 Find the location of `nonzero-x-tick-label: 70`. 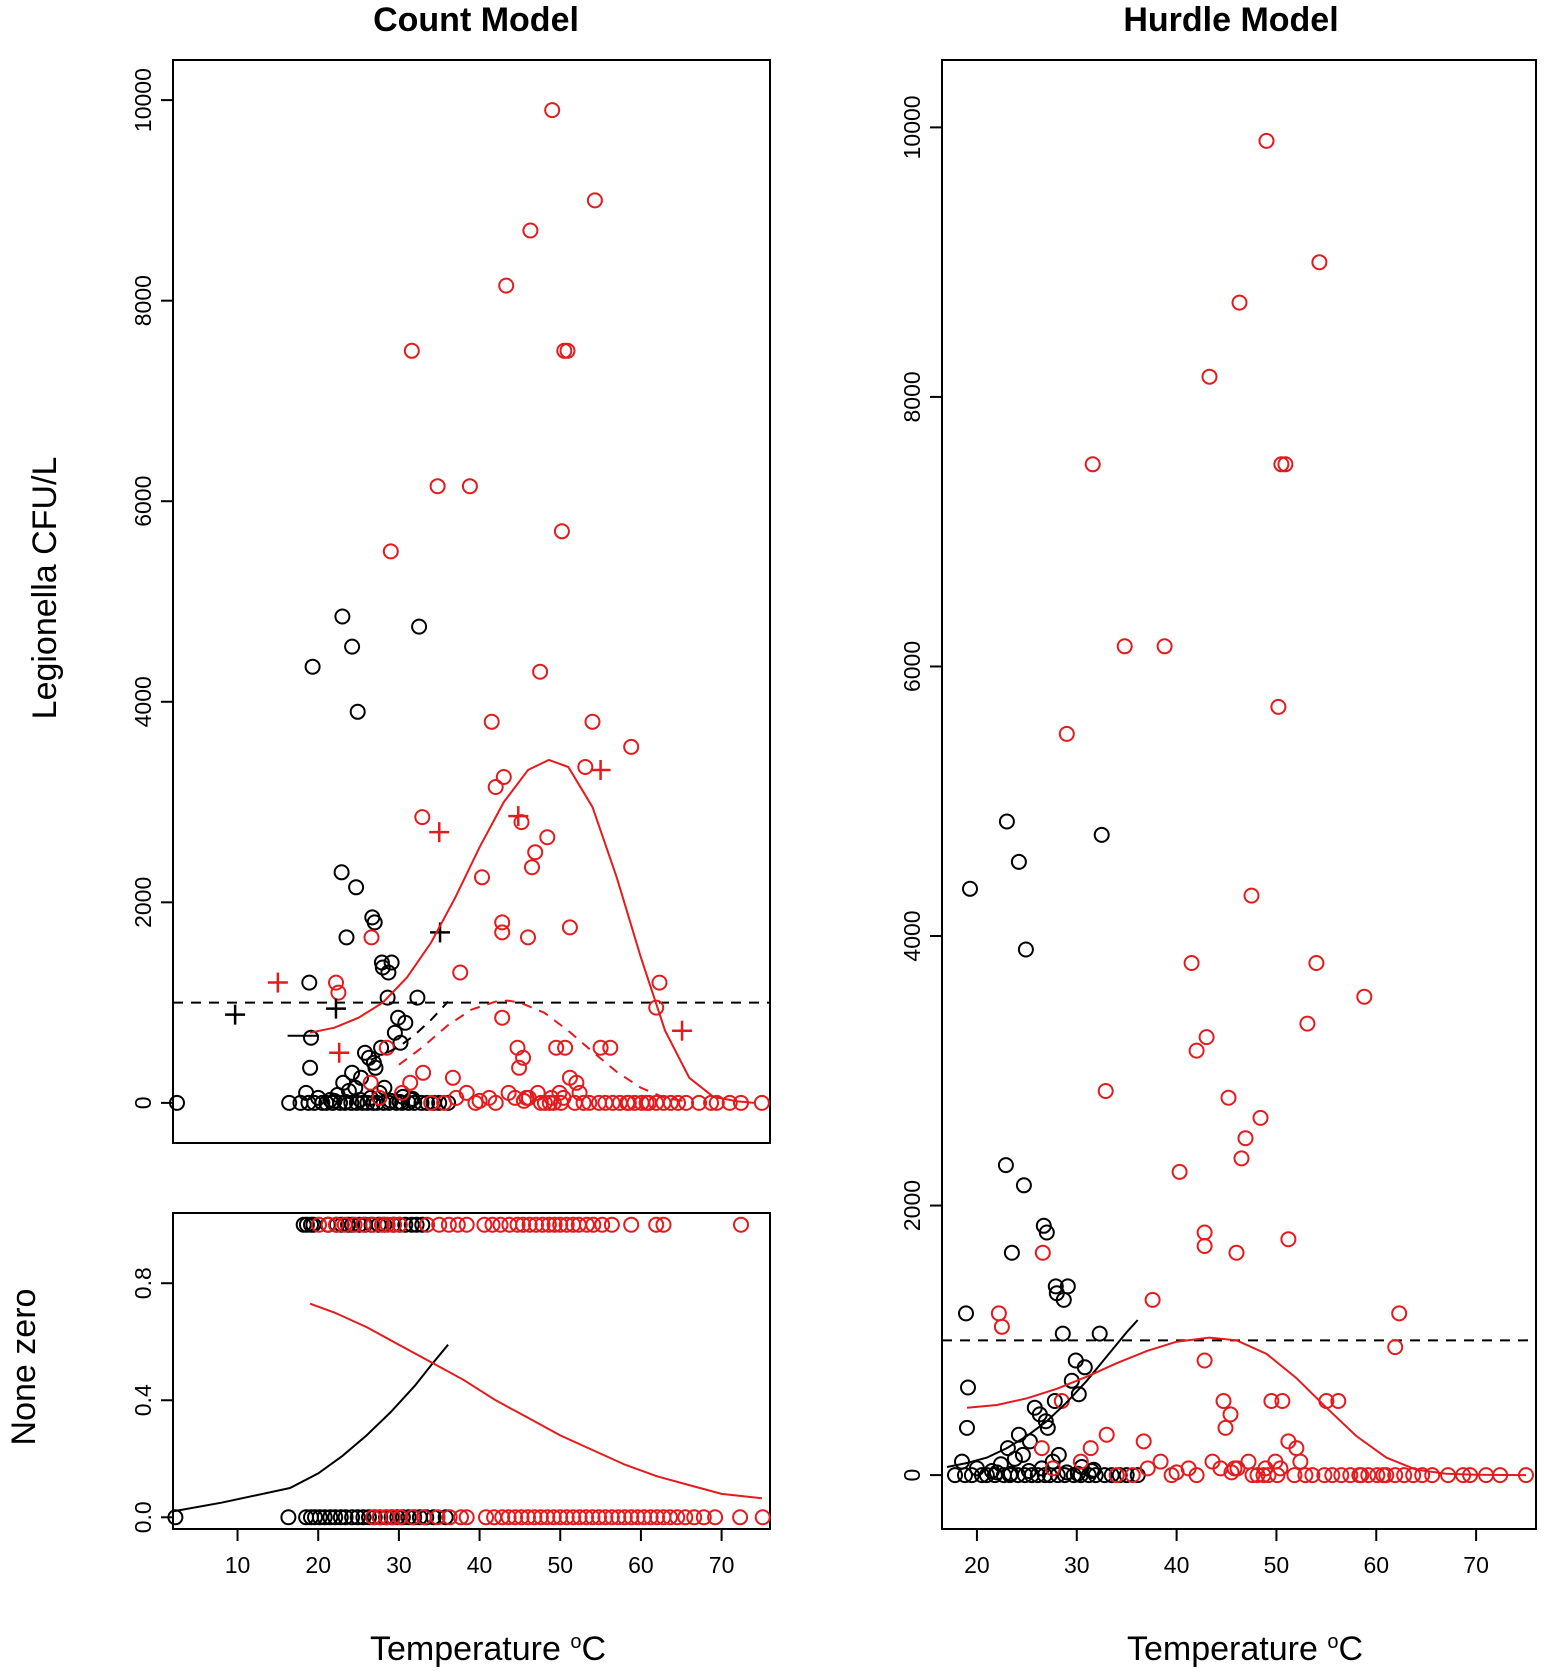

nonzero-x-tick-label: 70 is located at coordinates (722, 1565).